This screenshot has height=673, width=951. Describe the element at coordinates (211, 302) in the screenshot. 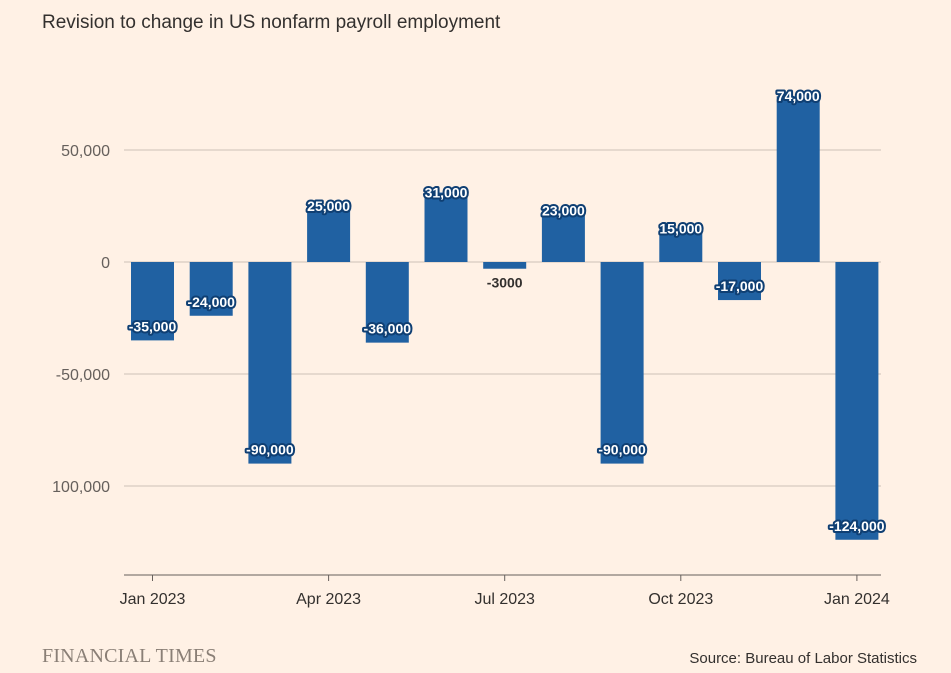

I see `data-label: -24,000` at that location.